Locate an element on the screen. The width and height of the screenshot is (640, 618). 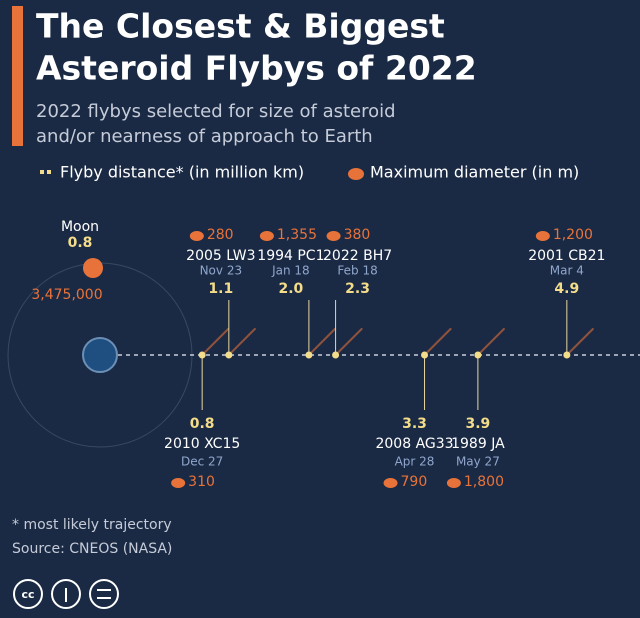
moon-label: Moon is located at coordinates (80, 227).